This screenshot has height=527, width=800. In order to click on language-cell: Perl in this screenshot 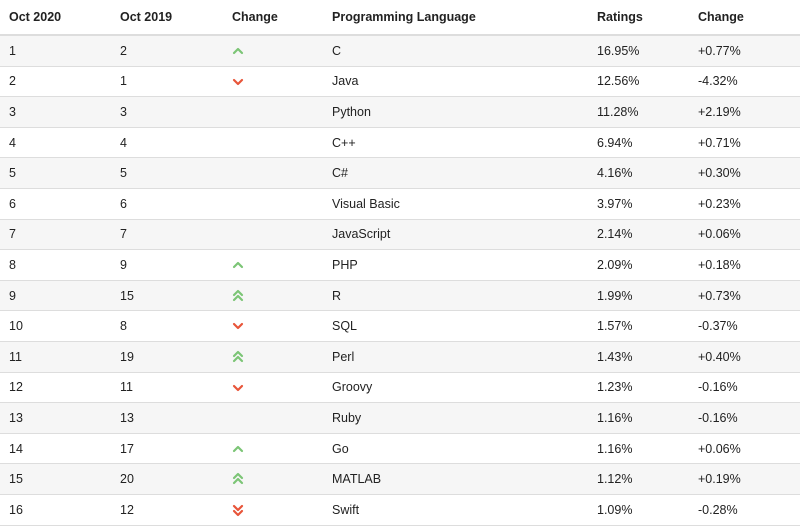, I will do `click(455, 357)`.